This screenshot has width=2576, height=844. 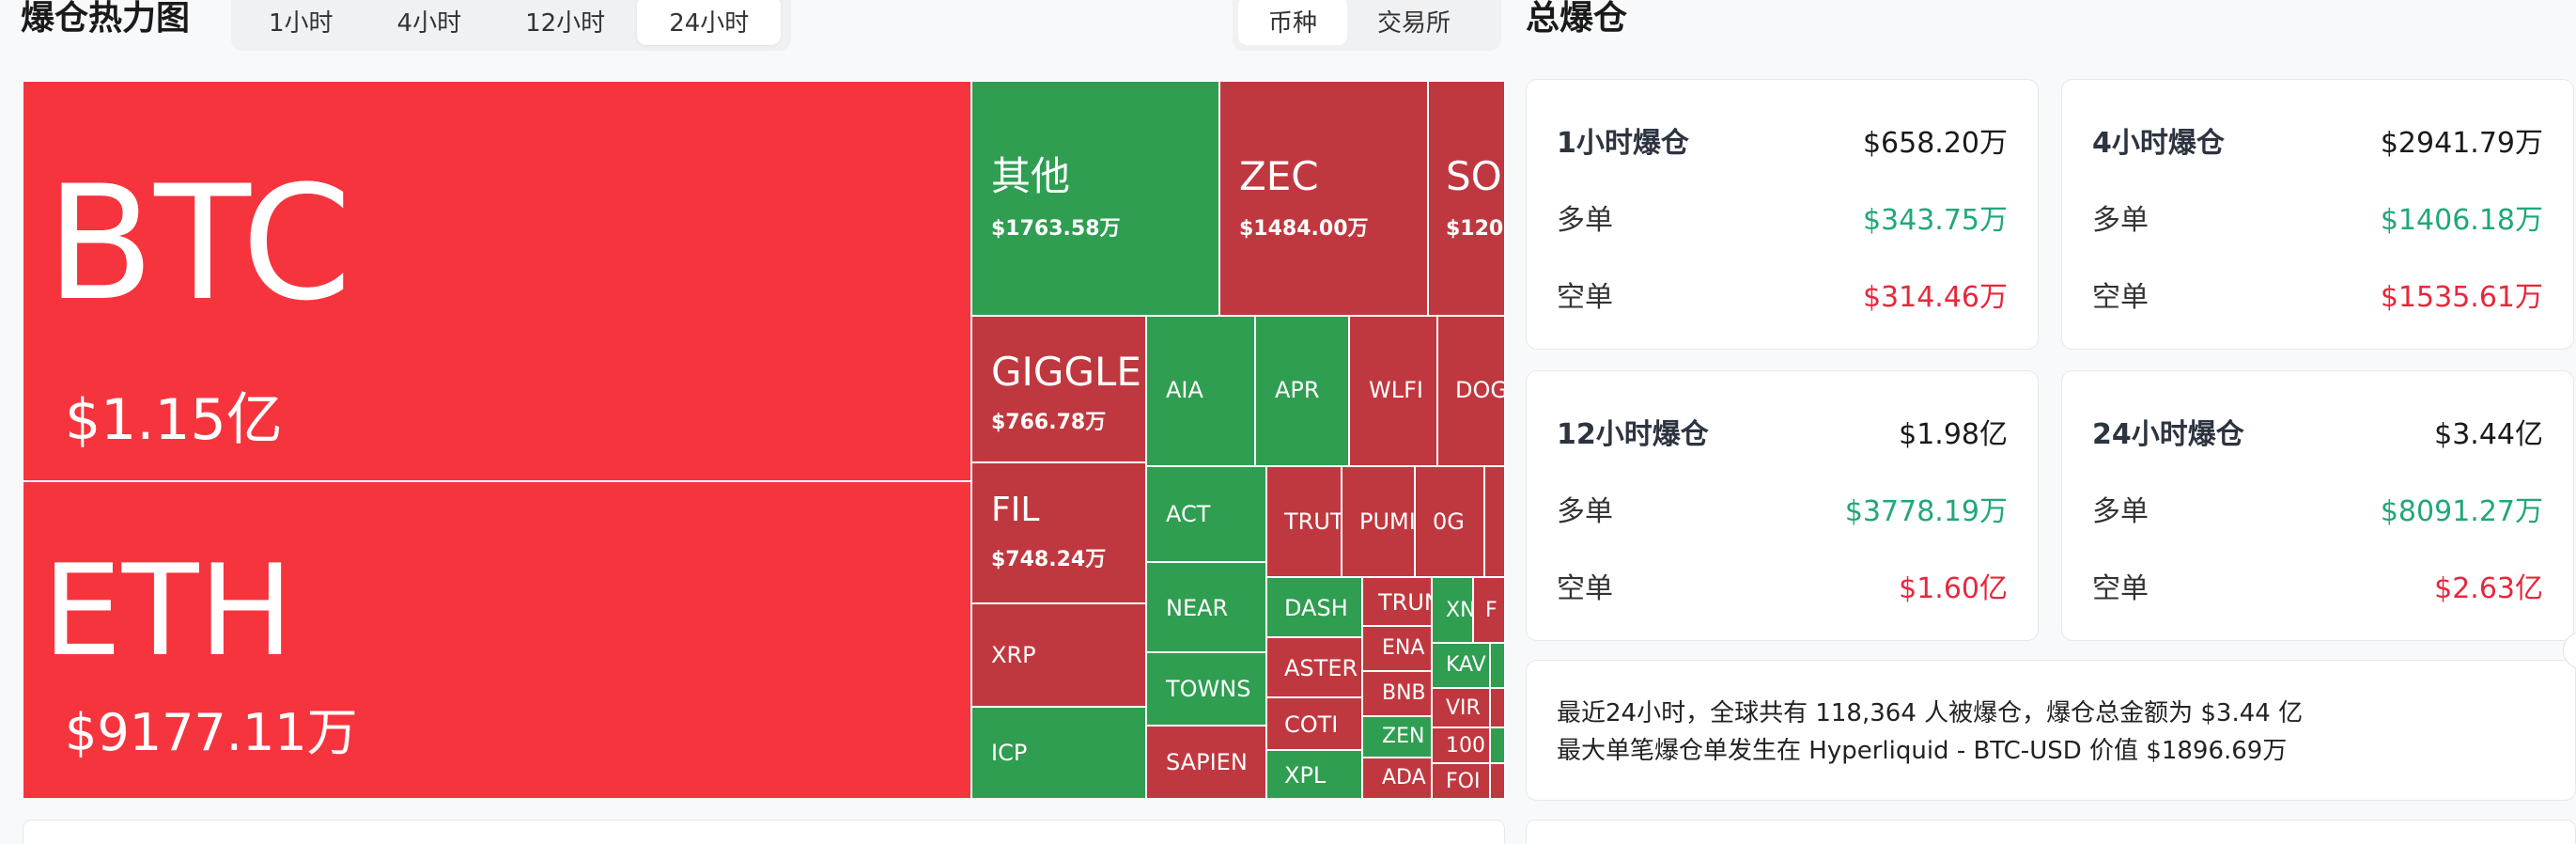 What do you see at coordinates (1404, 777) in the screenshot?
I see `tile-symbol: ADA` at bounding box center [1404, 777].